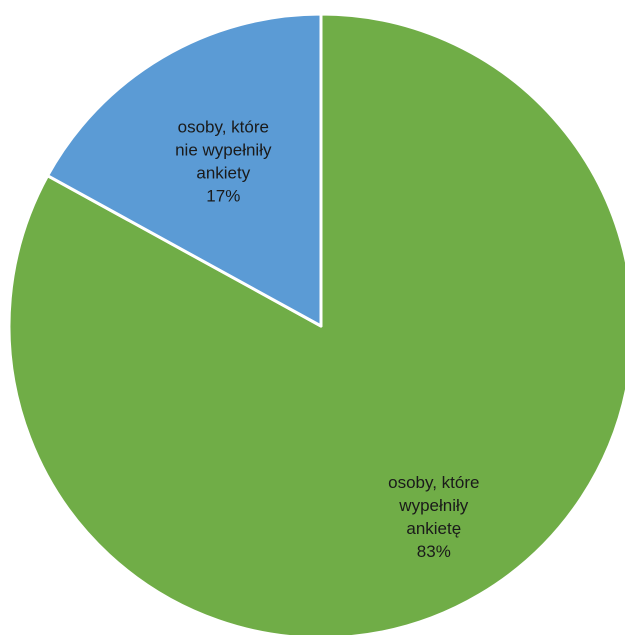  What do you see at coordinates (433, 517) in the screenshot?
I see `pie-slice-label-0: osoby, które wypełniły ankietę 83%` at bounding box center [433, 517].